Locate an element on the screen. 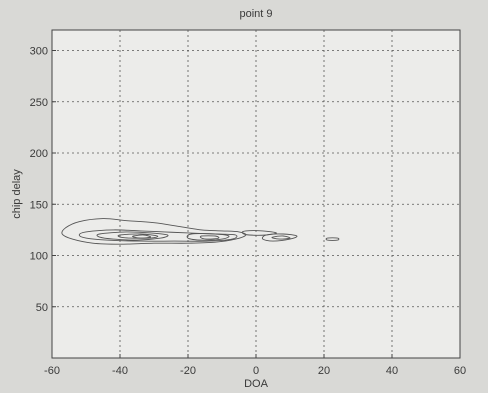  x-tick-label-1: -40 is located at coordinates (120, 371).